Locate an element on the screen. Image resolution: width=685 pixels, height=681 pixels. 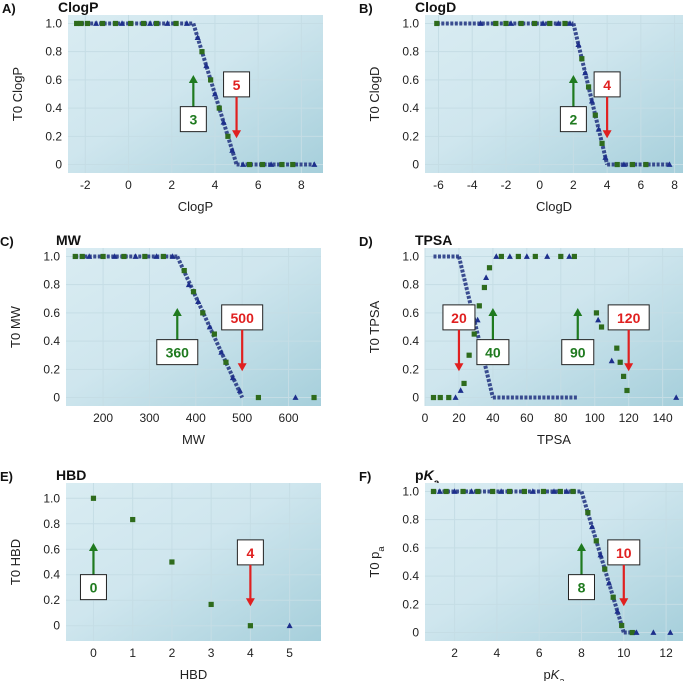
x-tick-label: 300 is located at coordinates (149, 418).